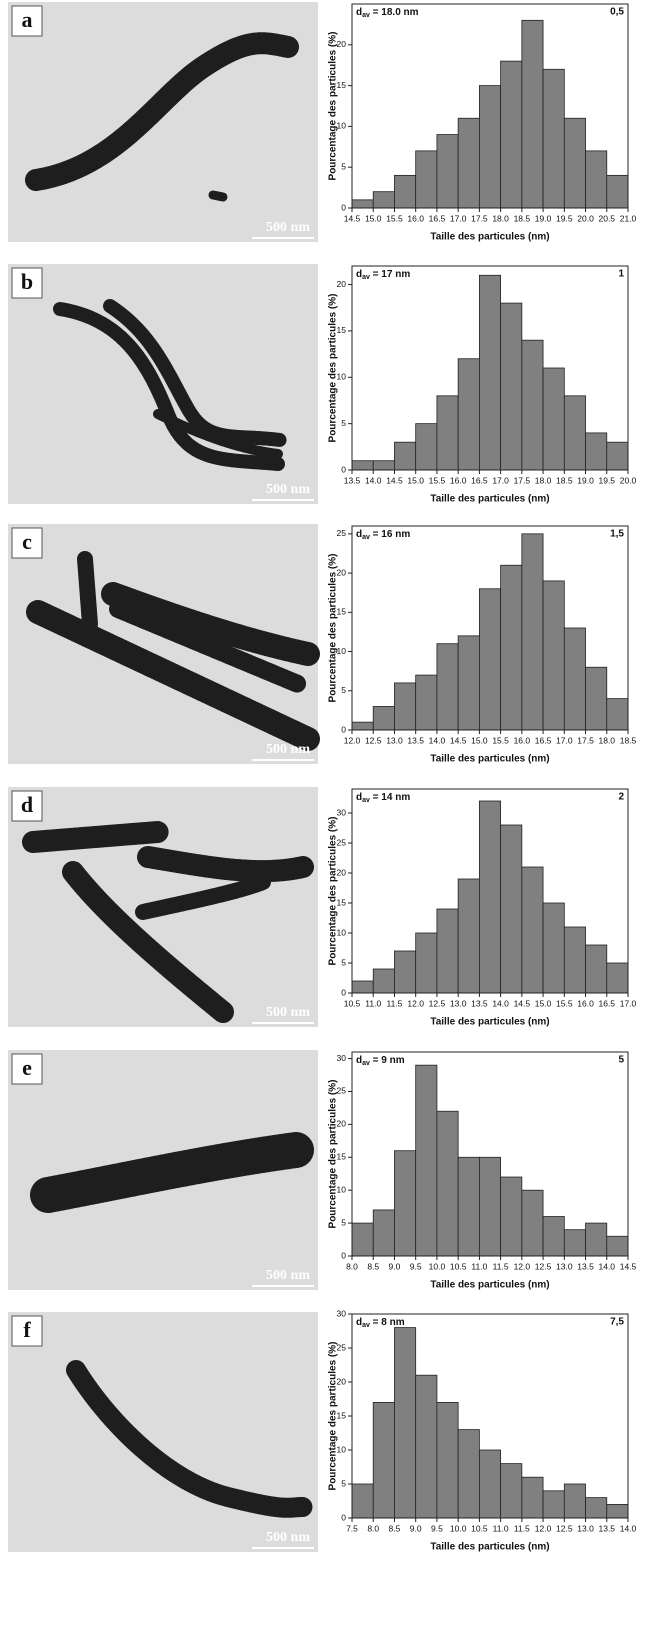  I want to click on x-tick-label: 12.0, so click(352, 740).